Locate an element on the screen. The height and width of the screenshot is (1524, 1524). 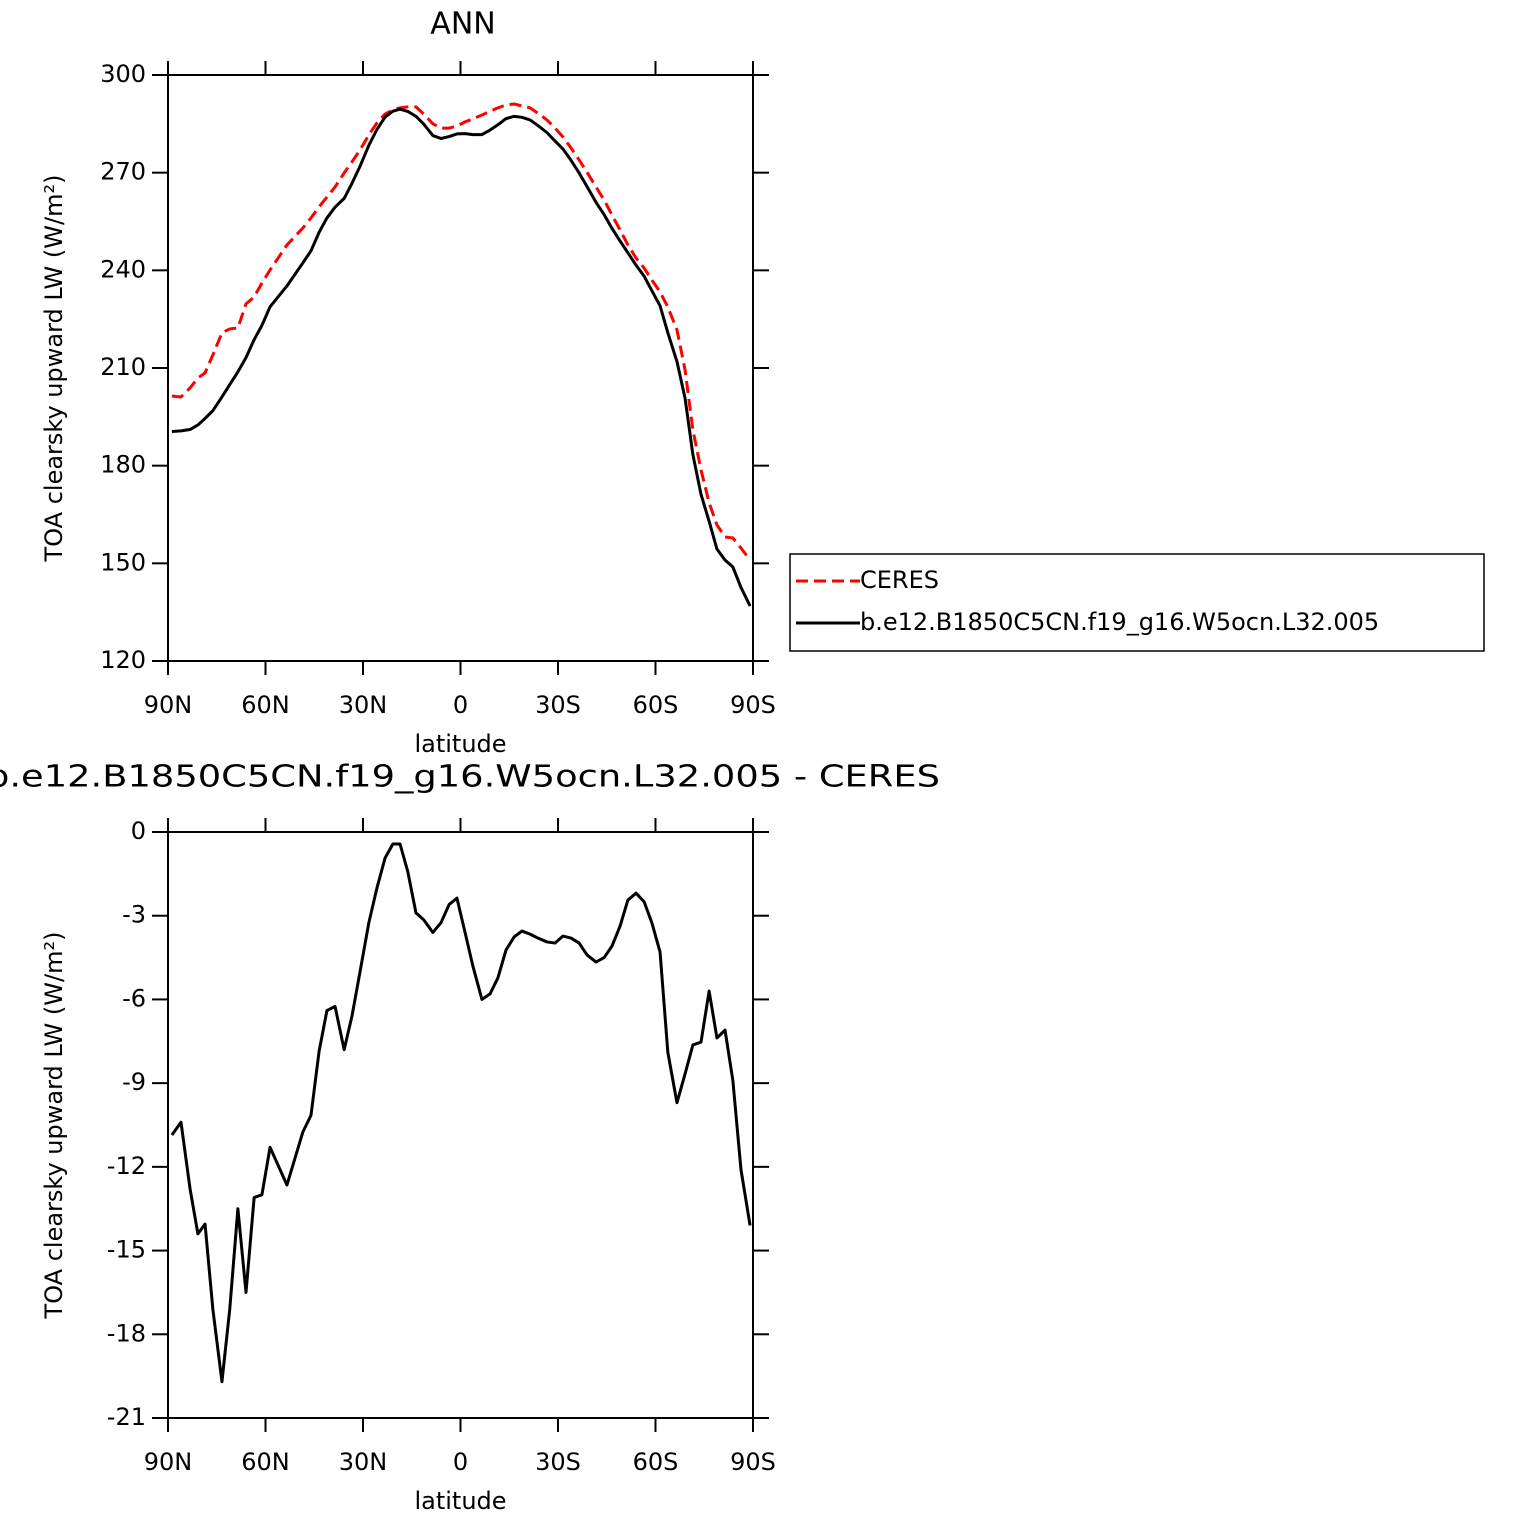
legend-label: CERES is located at coordinates (899, 580).